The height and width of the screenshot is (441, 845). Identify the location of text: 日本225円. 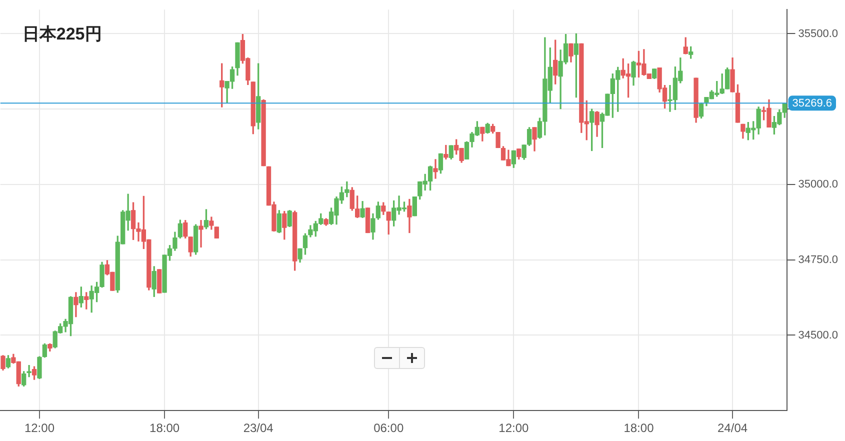
(62, 34).